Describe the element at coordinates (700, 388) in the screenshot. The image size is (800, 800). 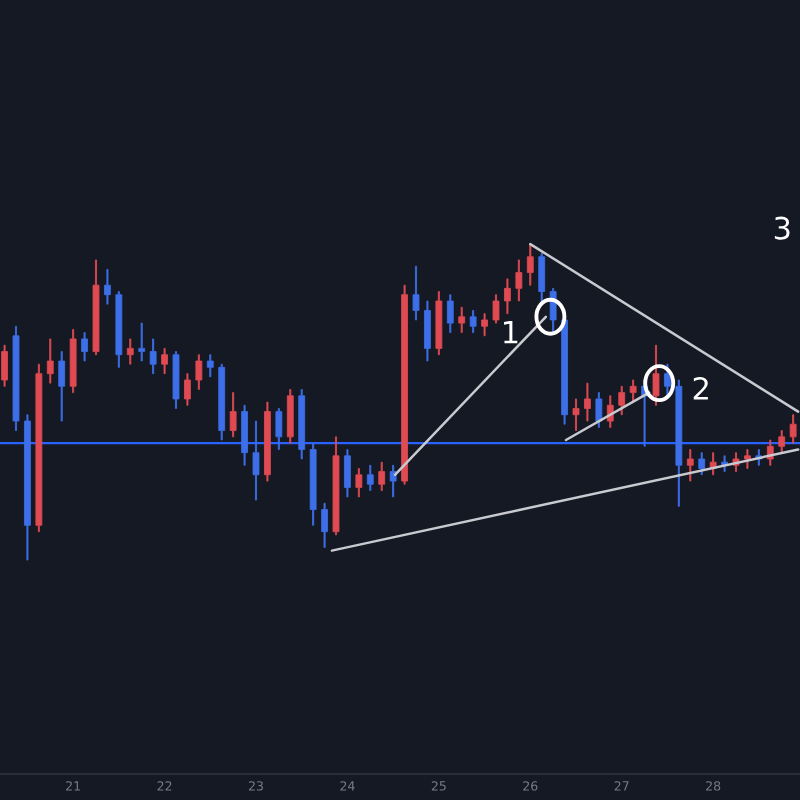
I see `annotation: 2` at that location.